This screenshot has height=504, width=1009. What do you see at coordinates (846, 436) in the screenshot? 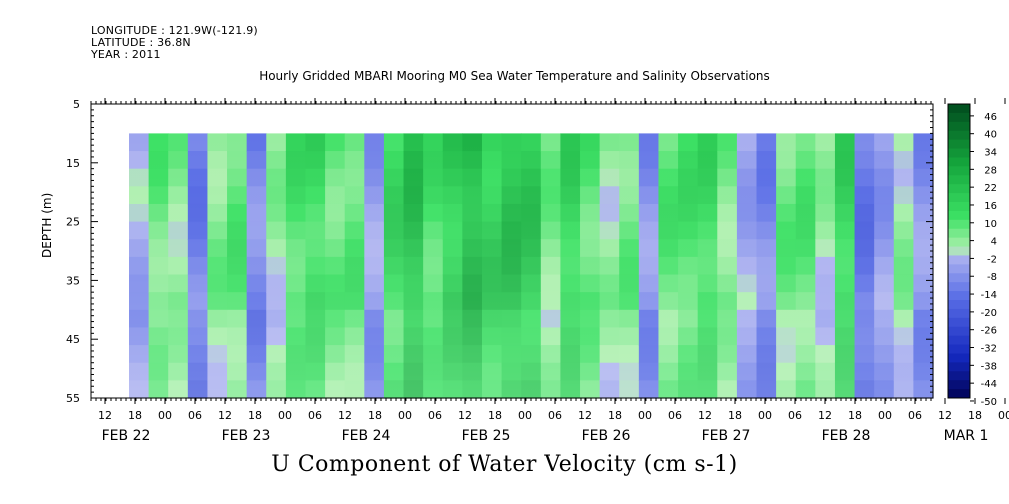
I see `x-day-label: FEB 28` at bounding box center [846, 436].